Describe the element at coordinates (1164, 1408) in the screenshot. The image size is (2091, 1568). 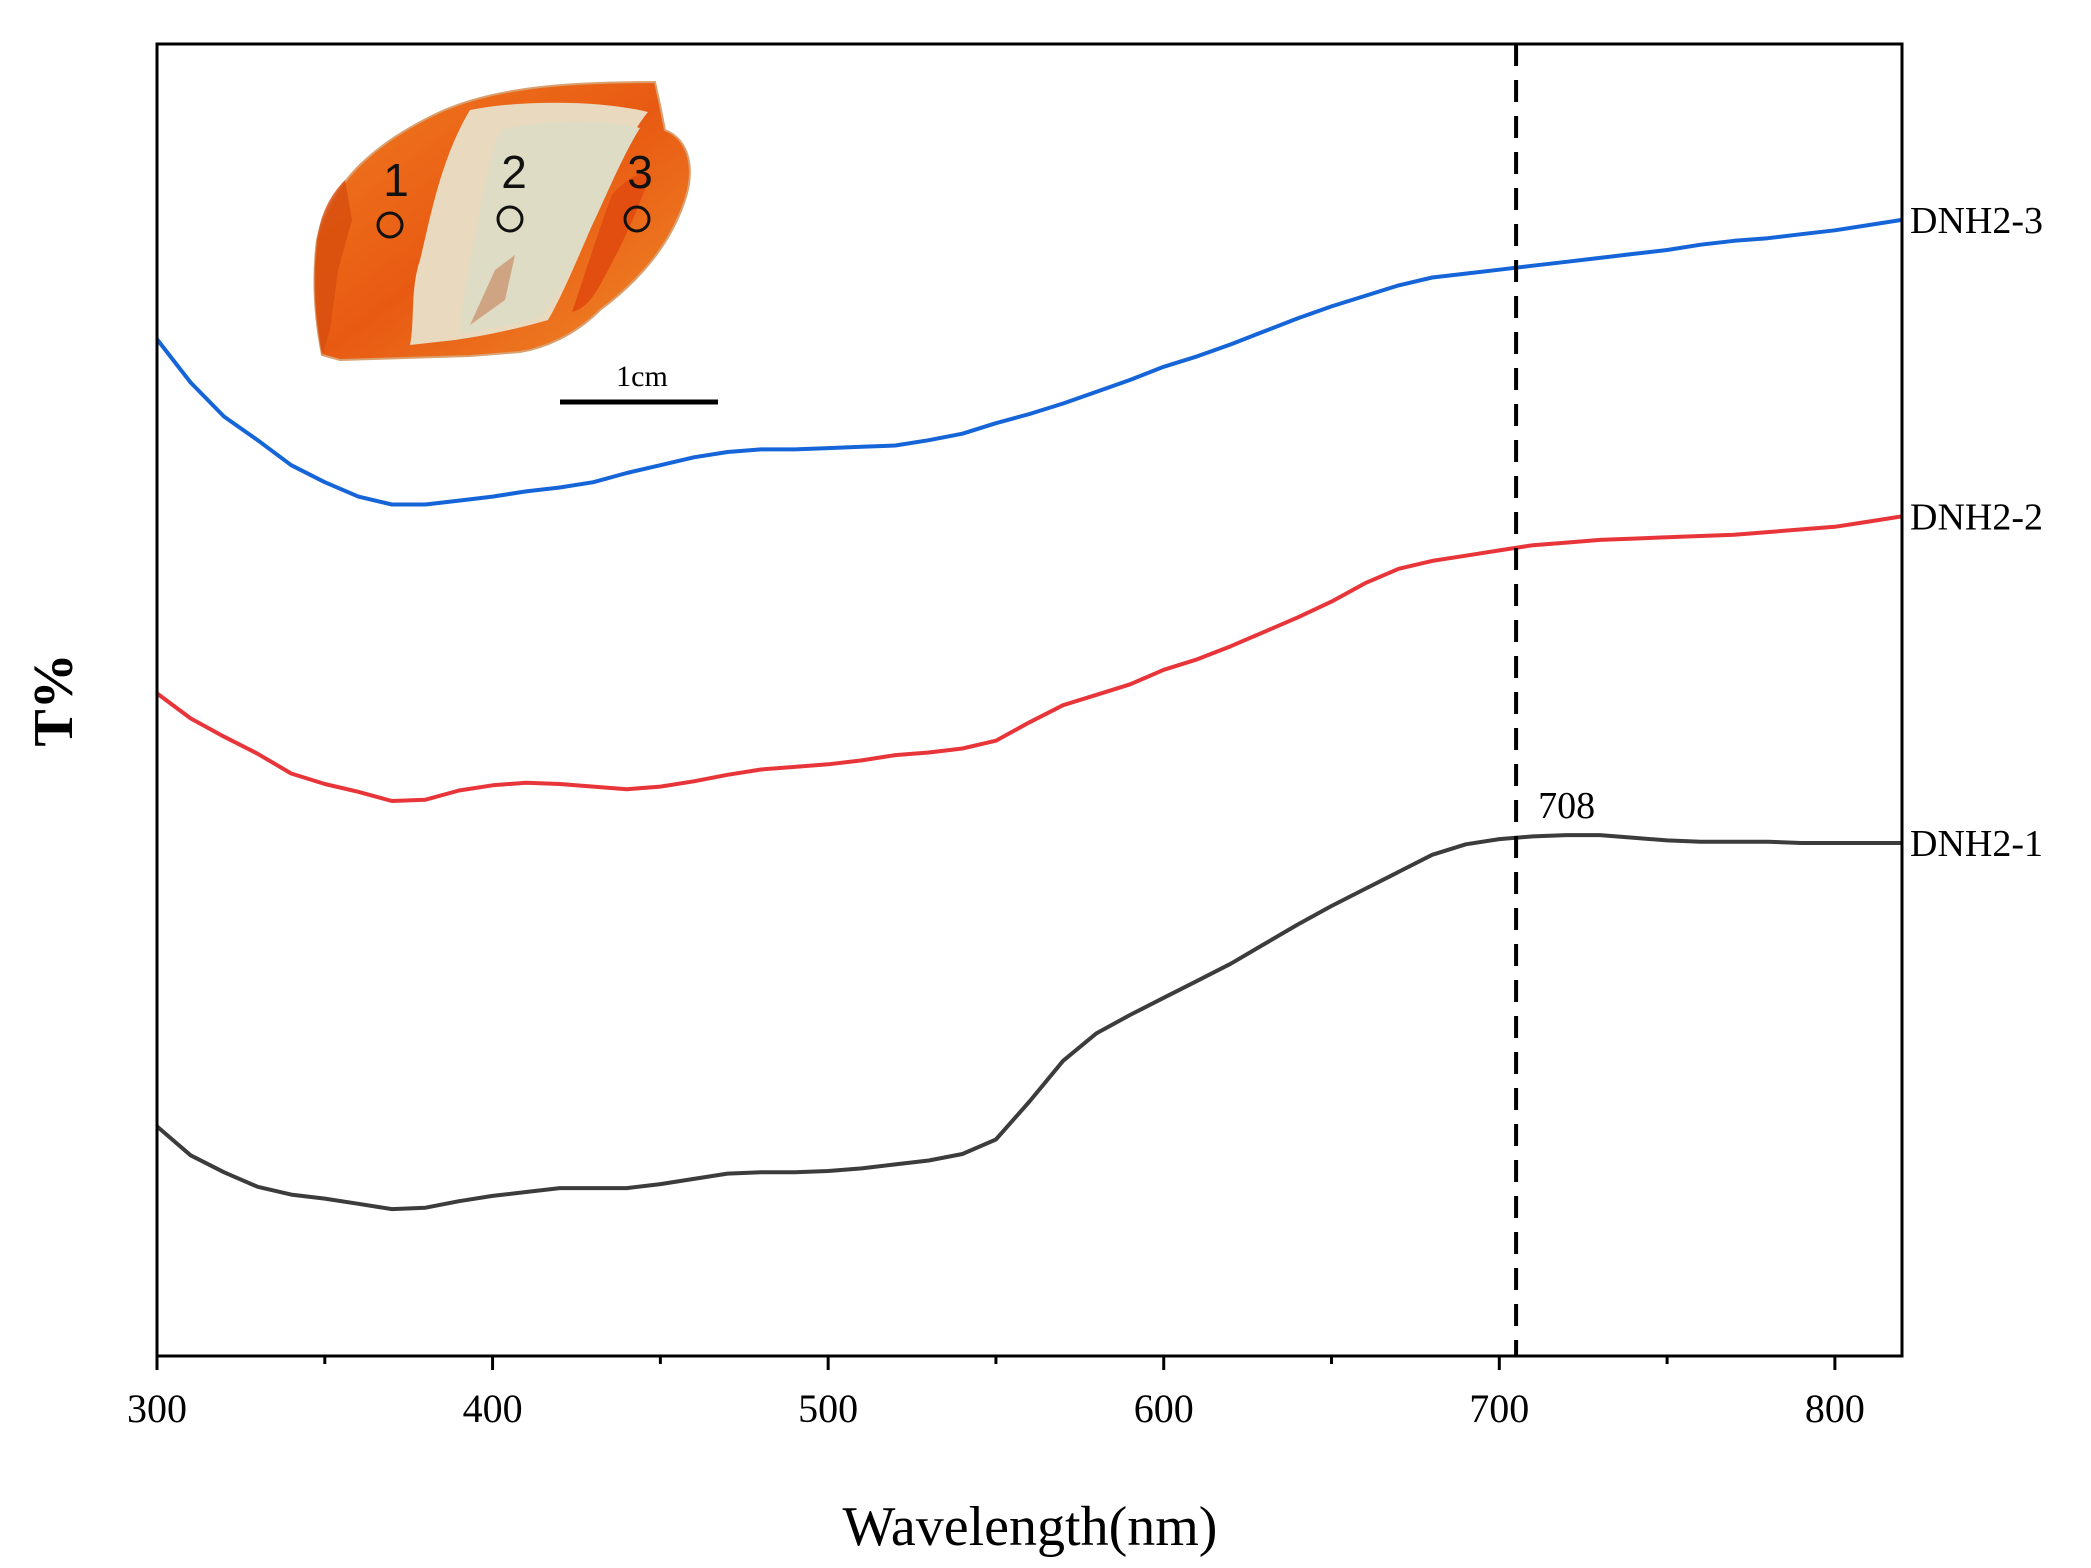
I see `x-tick-label-600: 600` at that location.